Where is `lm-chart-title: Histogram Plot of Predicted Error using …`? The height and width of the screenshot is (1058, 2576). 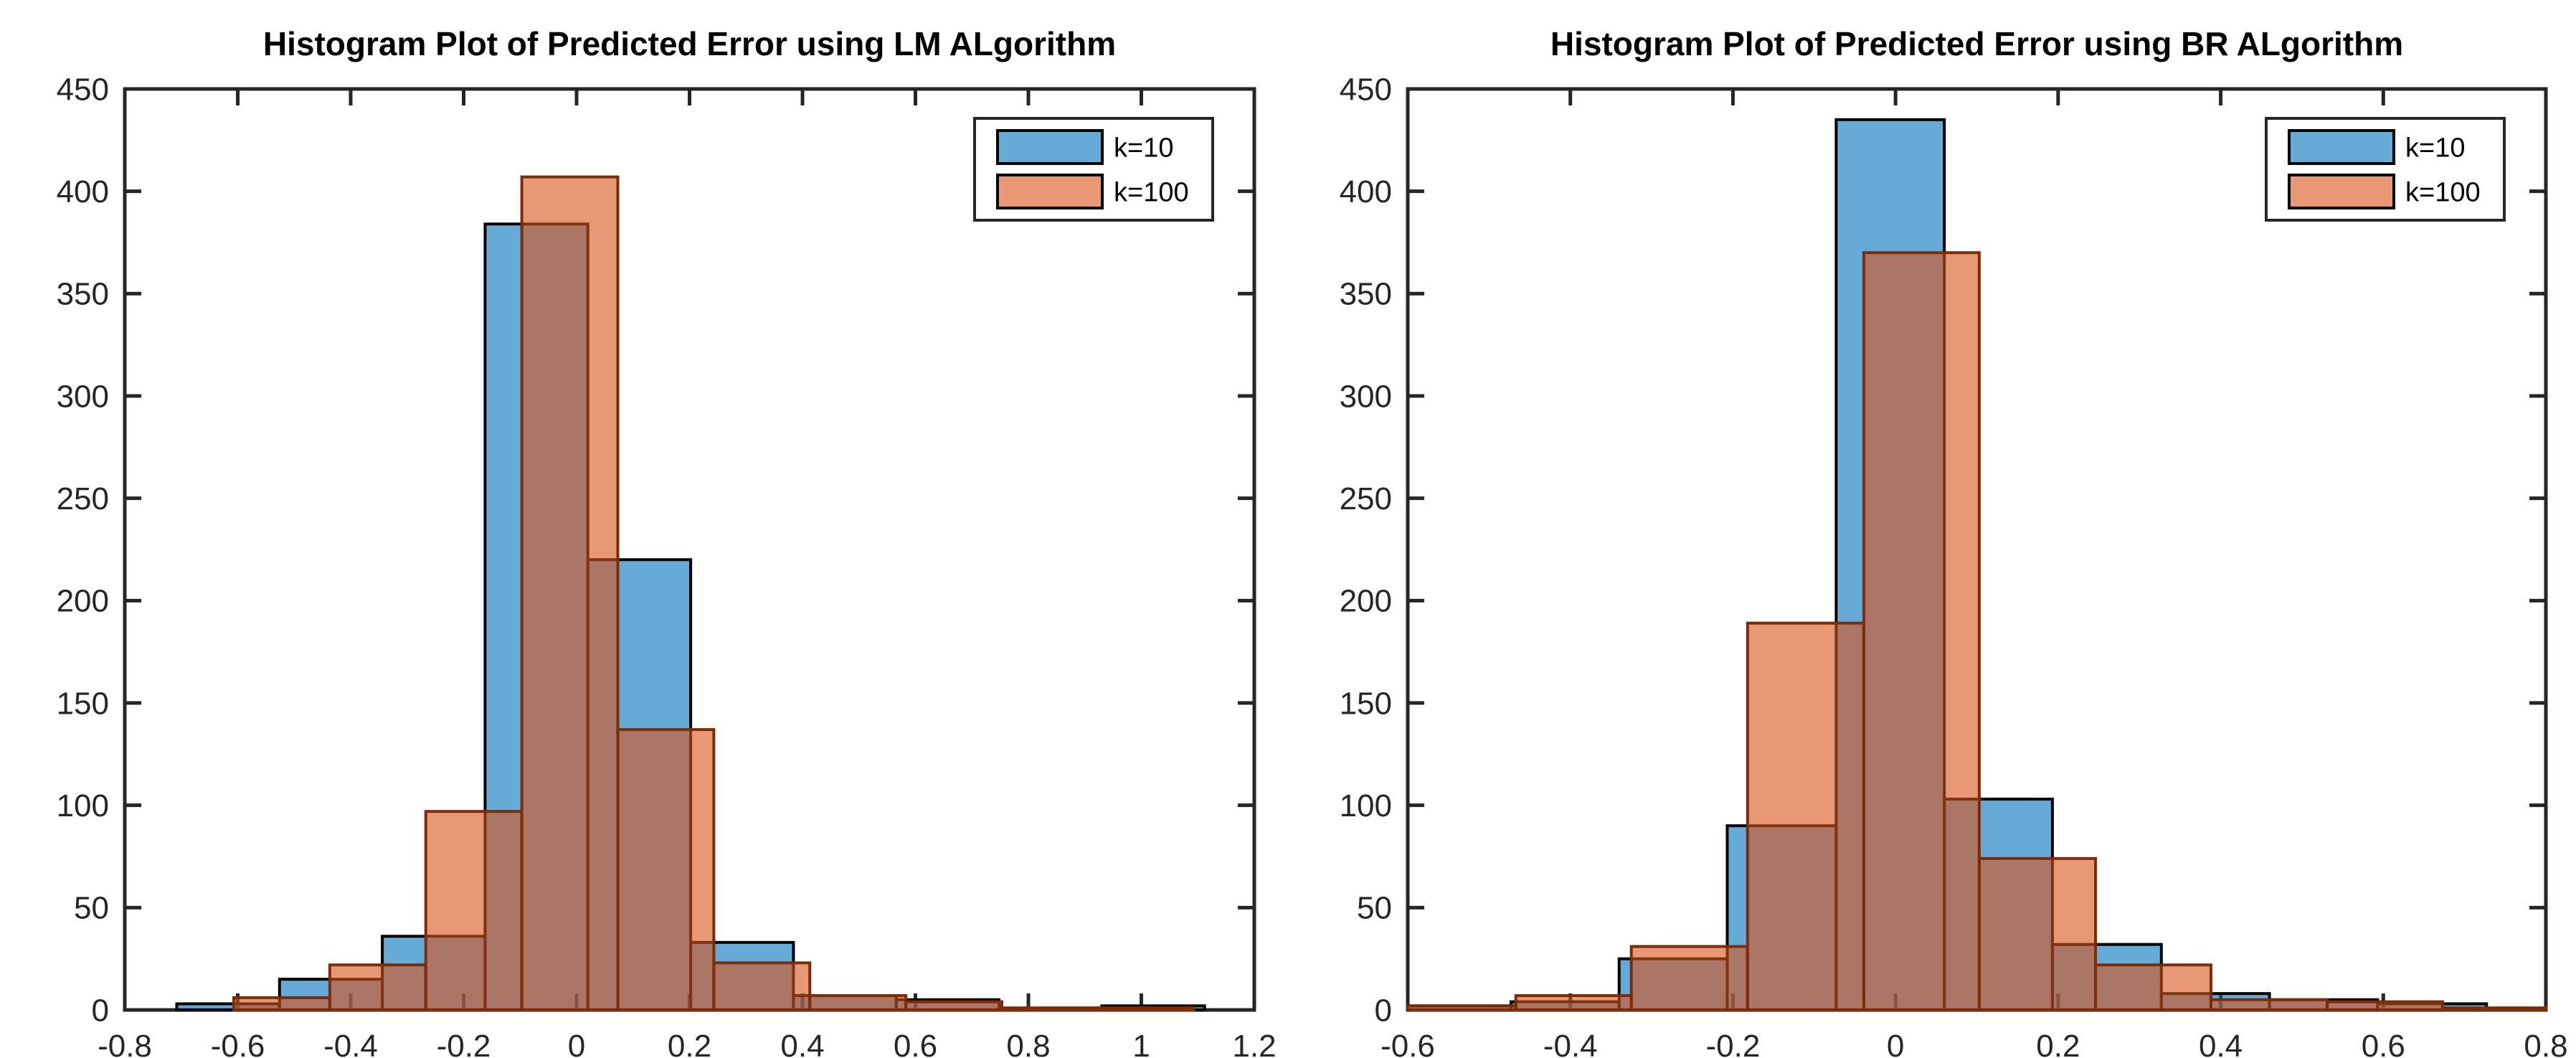
lm-chart-title: Histogram Plot of Predicted Error using … is located at coordinates (689, 43).